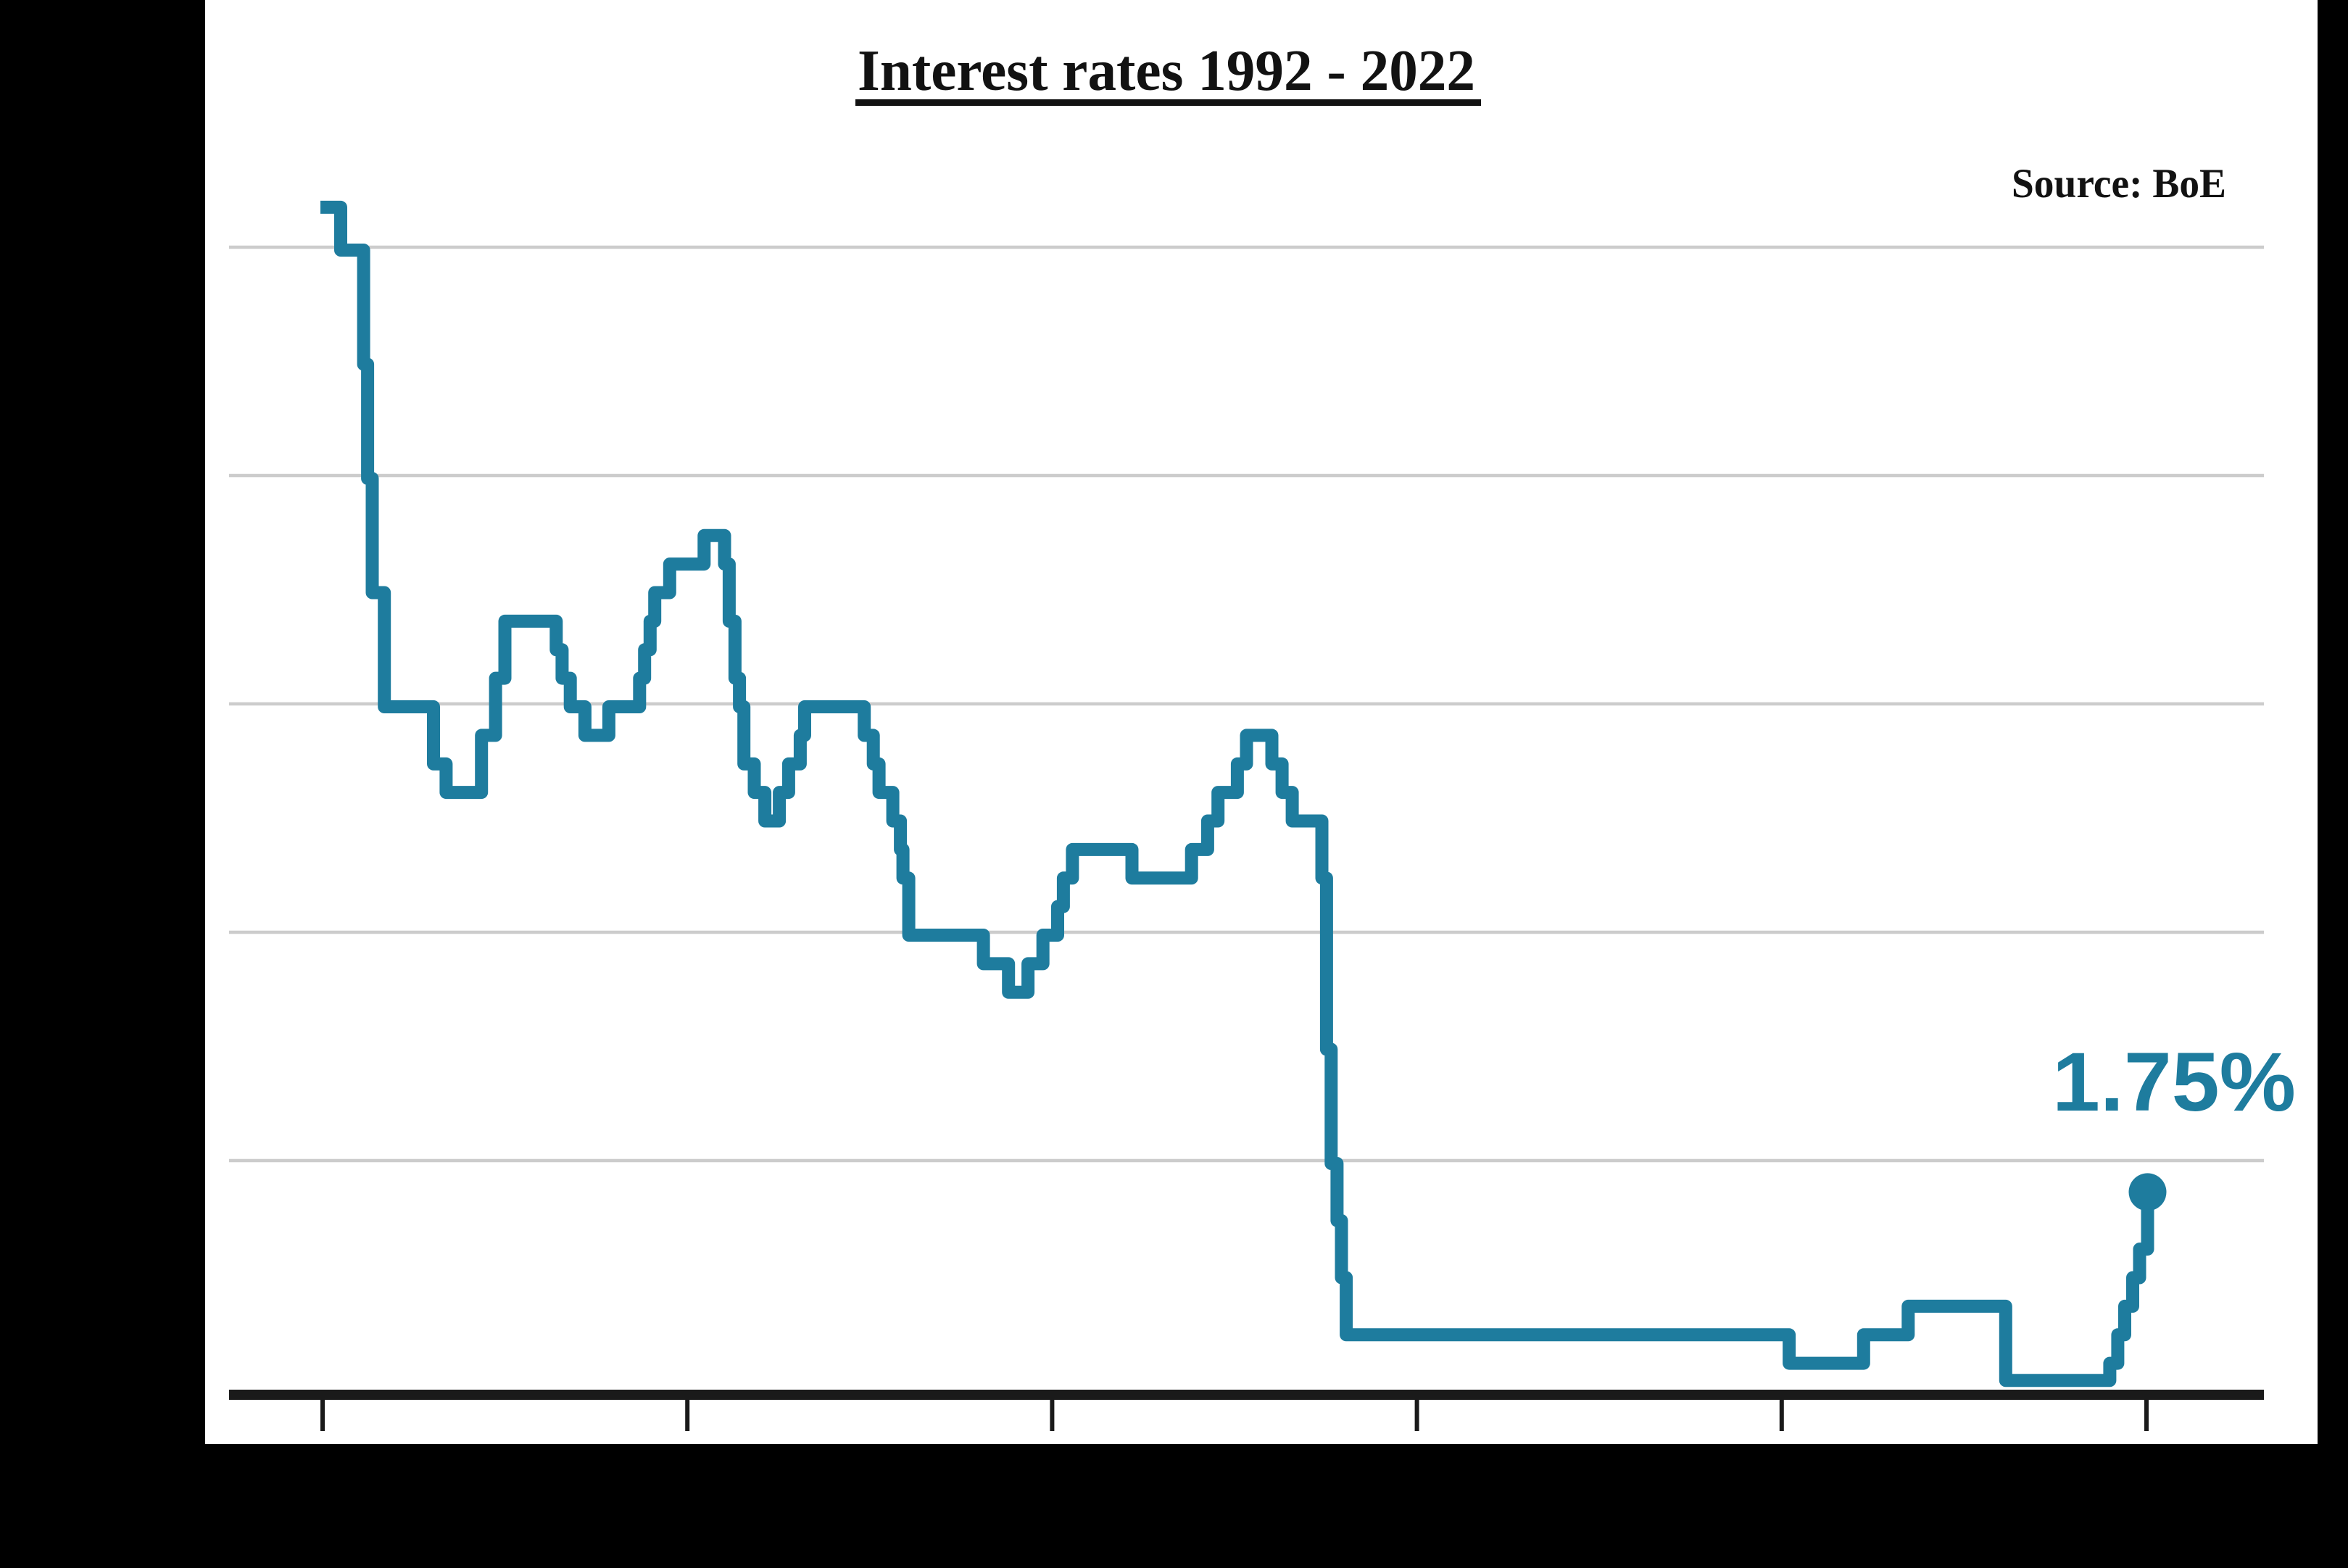 The height and width of the screenshot is (1568, 2348). Describe the element at coordinates (2147, 1192) in the screenshot. I see `latest-point-dot` at that location.